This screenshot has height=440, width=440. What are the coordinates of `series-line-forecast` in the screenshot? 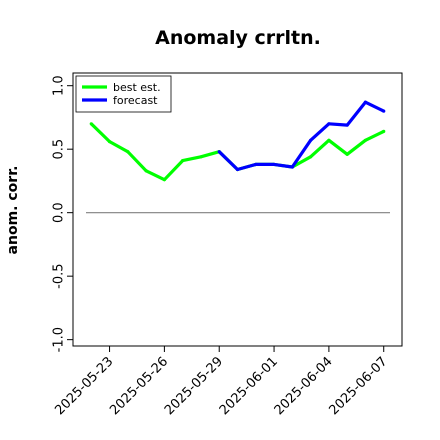 It's located at (301, 136).